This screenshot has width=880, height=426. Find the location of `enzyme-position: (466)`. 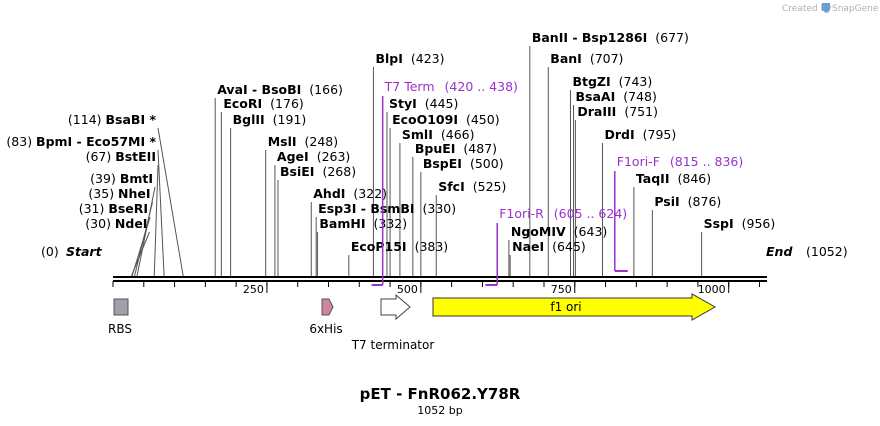

enzyme-position: (466) is located at coordinates (458, 134).